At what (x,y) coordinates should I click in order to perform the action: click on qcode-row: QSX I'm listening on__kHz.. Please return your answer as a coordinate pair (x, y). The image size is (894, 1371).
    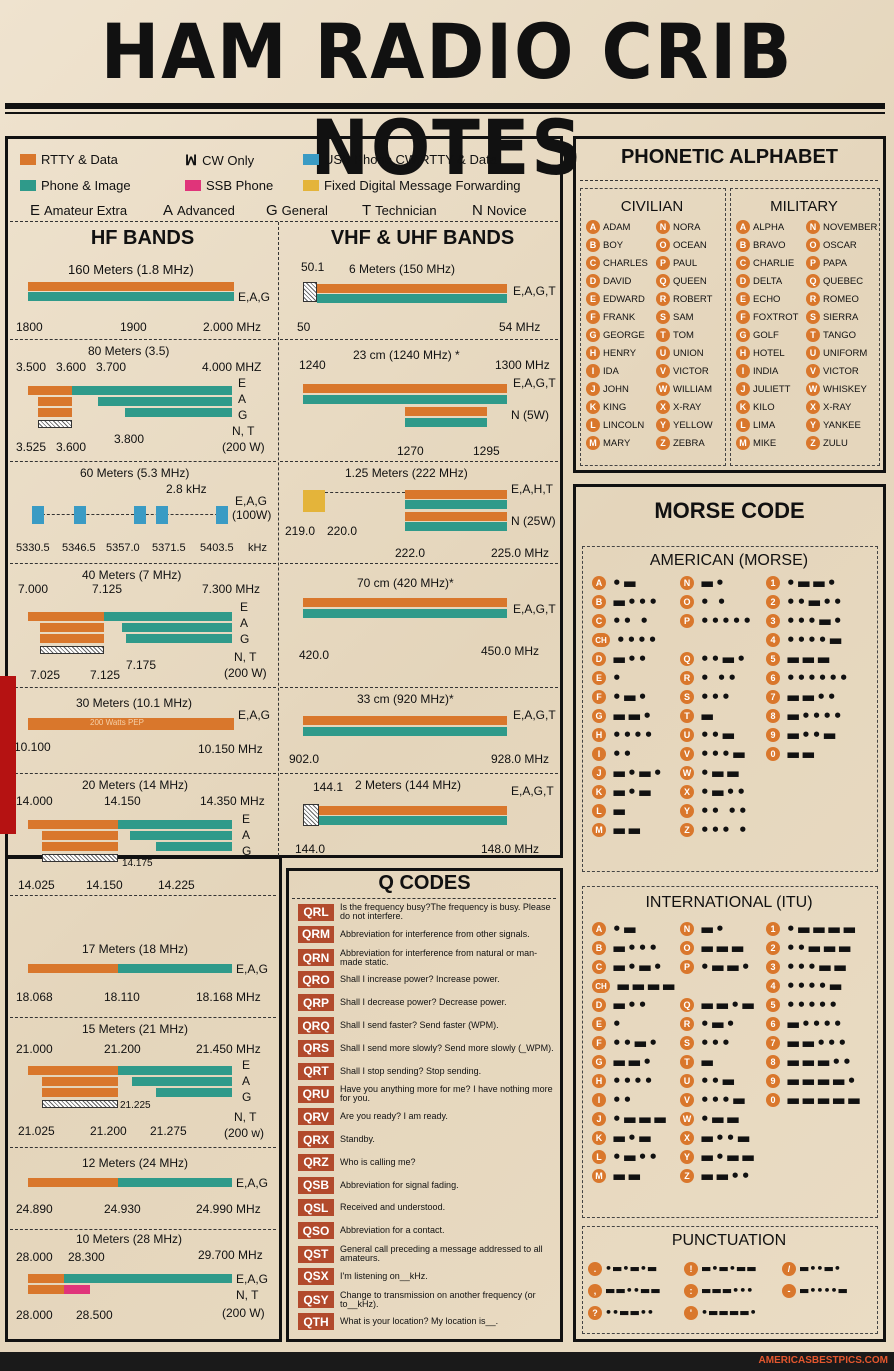
    Looking at the image, I should click on (427, 1276).